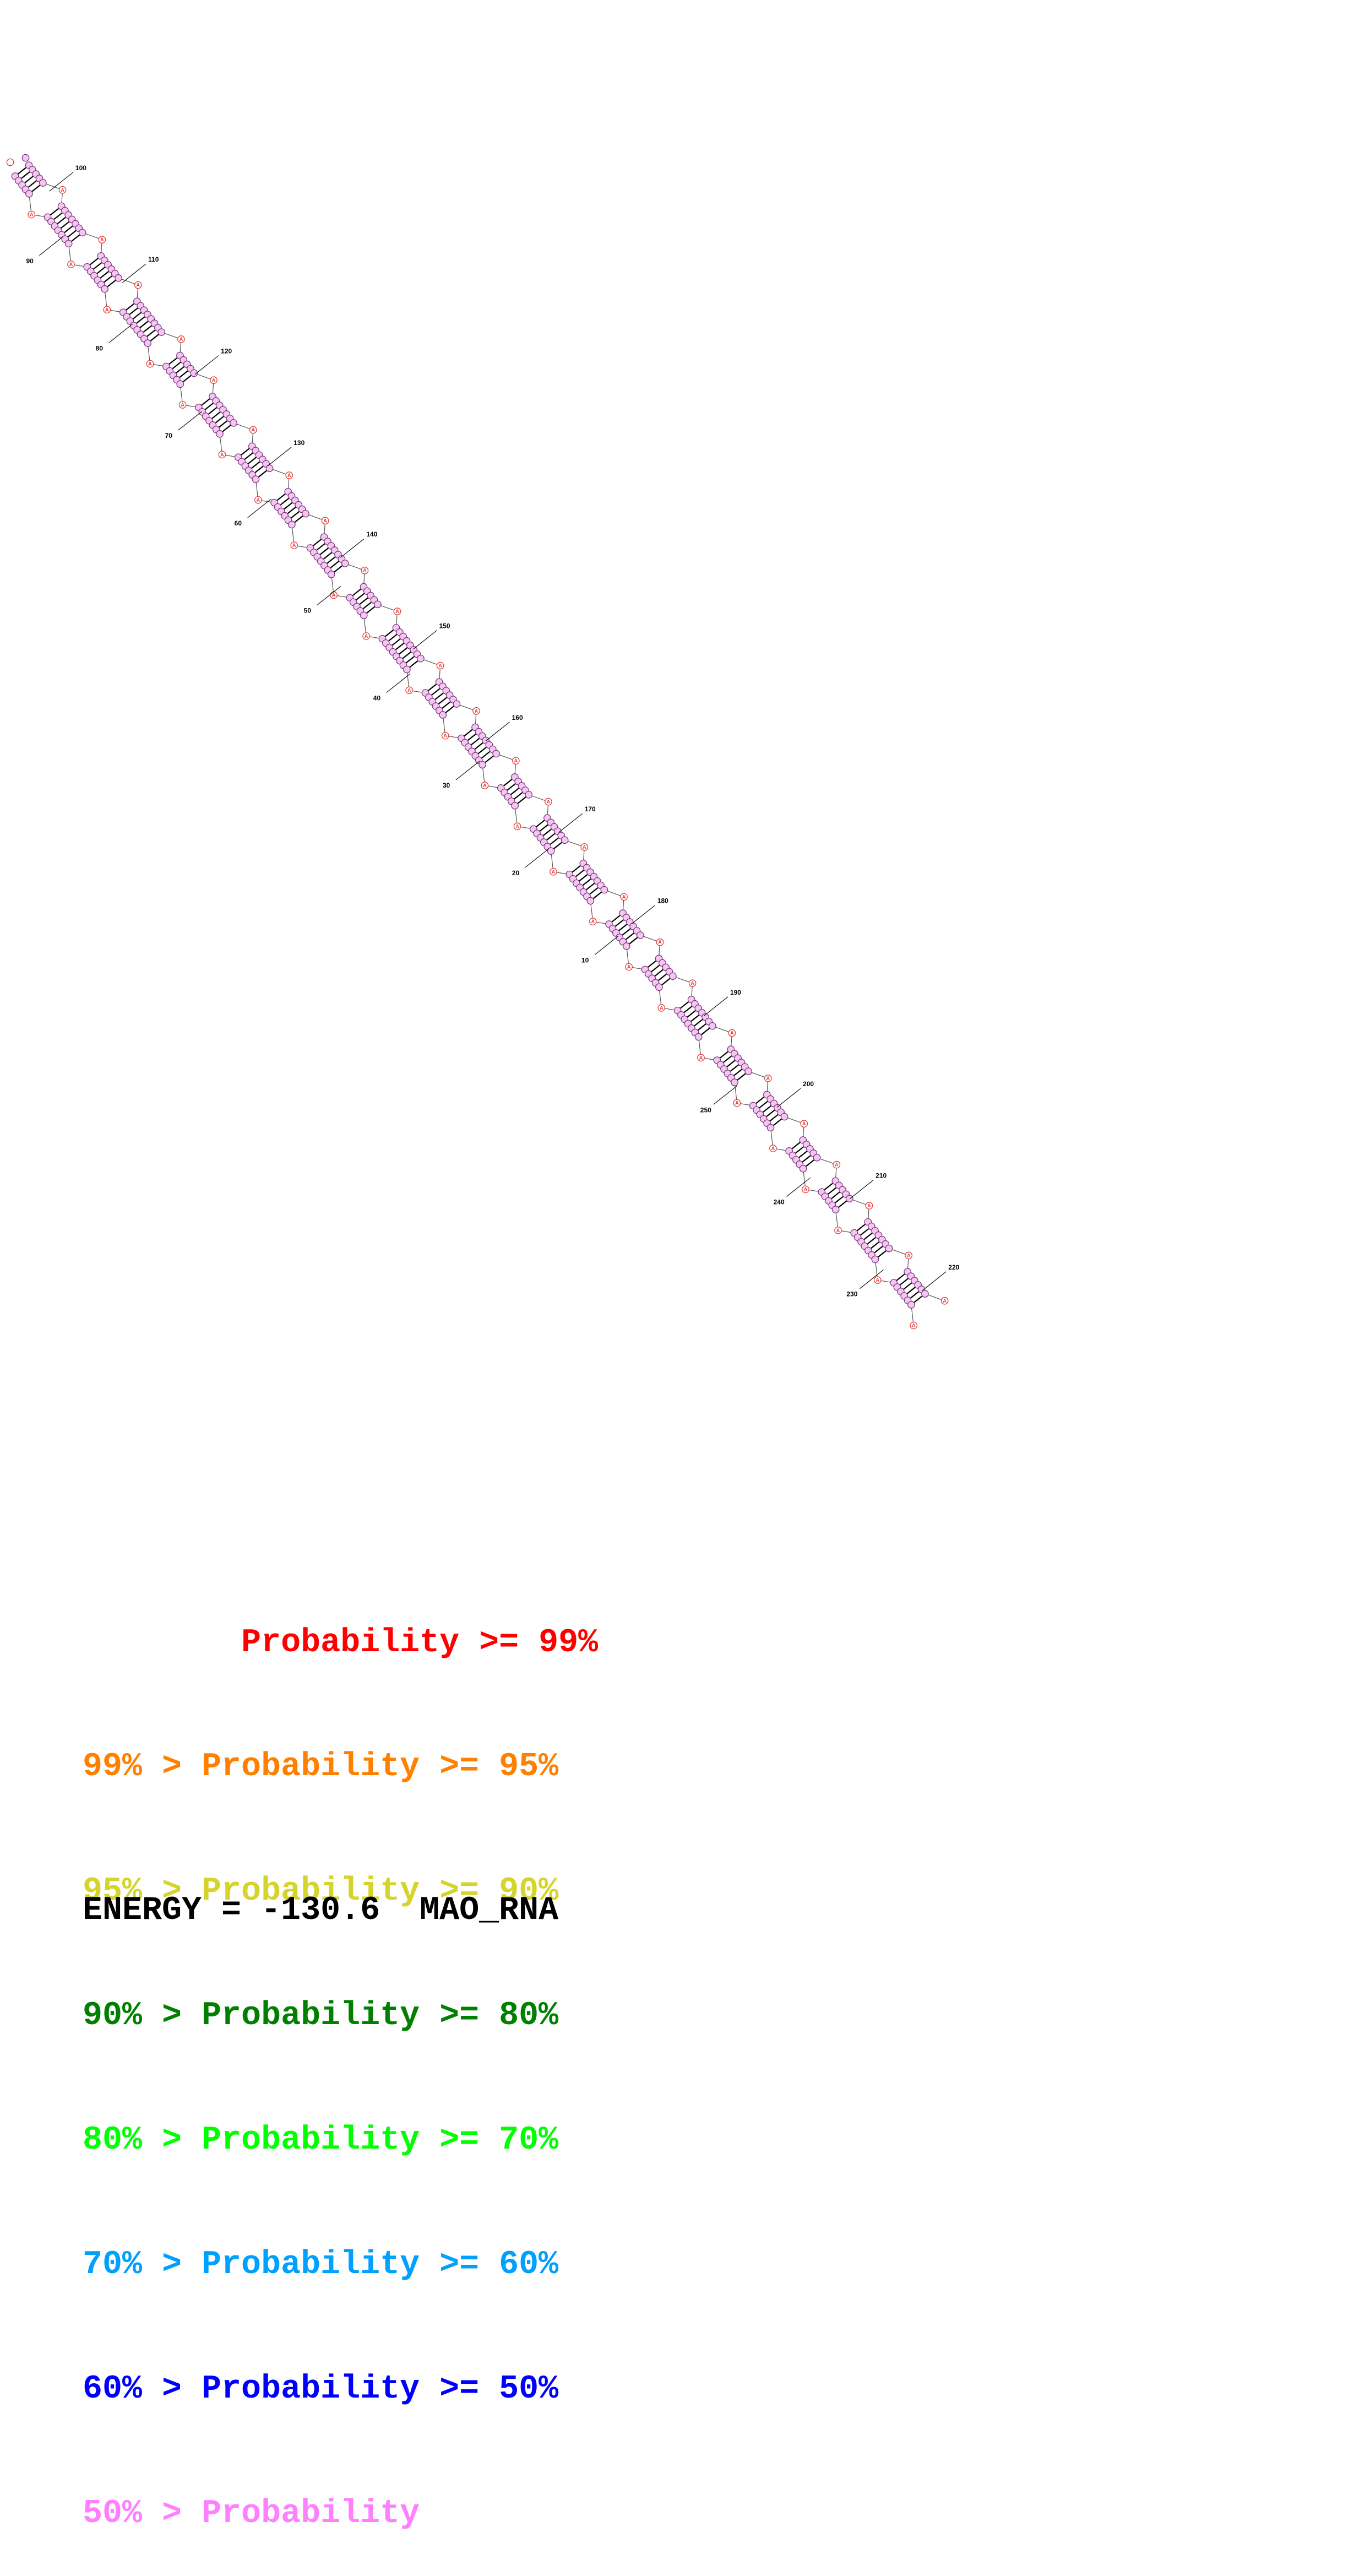 The width and height of the screenshot is (1365, 2576). What do you see at coordinates (445, 626) in the screenshot?
I see `position-label: 150` at bounding box center [445, 626].